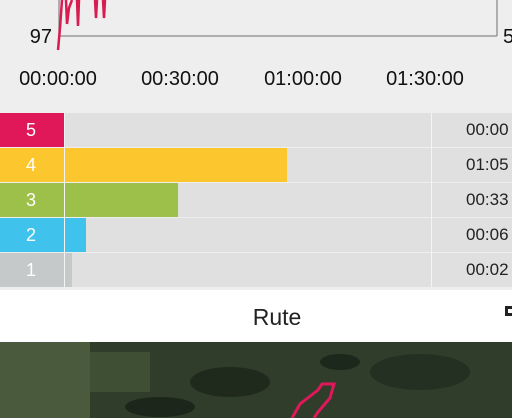  I want to click on zone-time: 00:06, so click(487, 234).